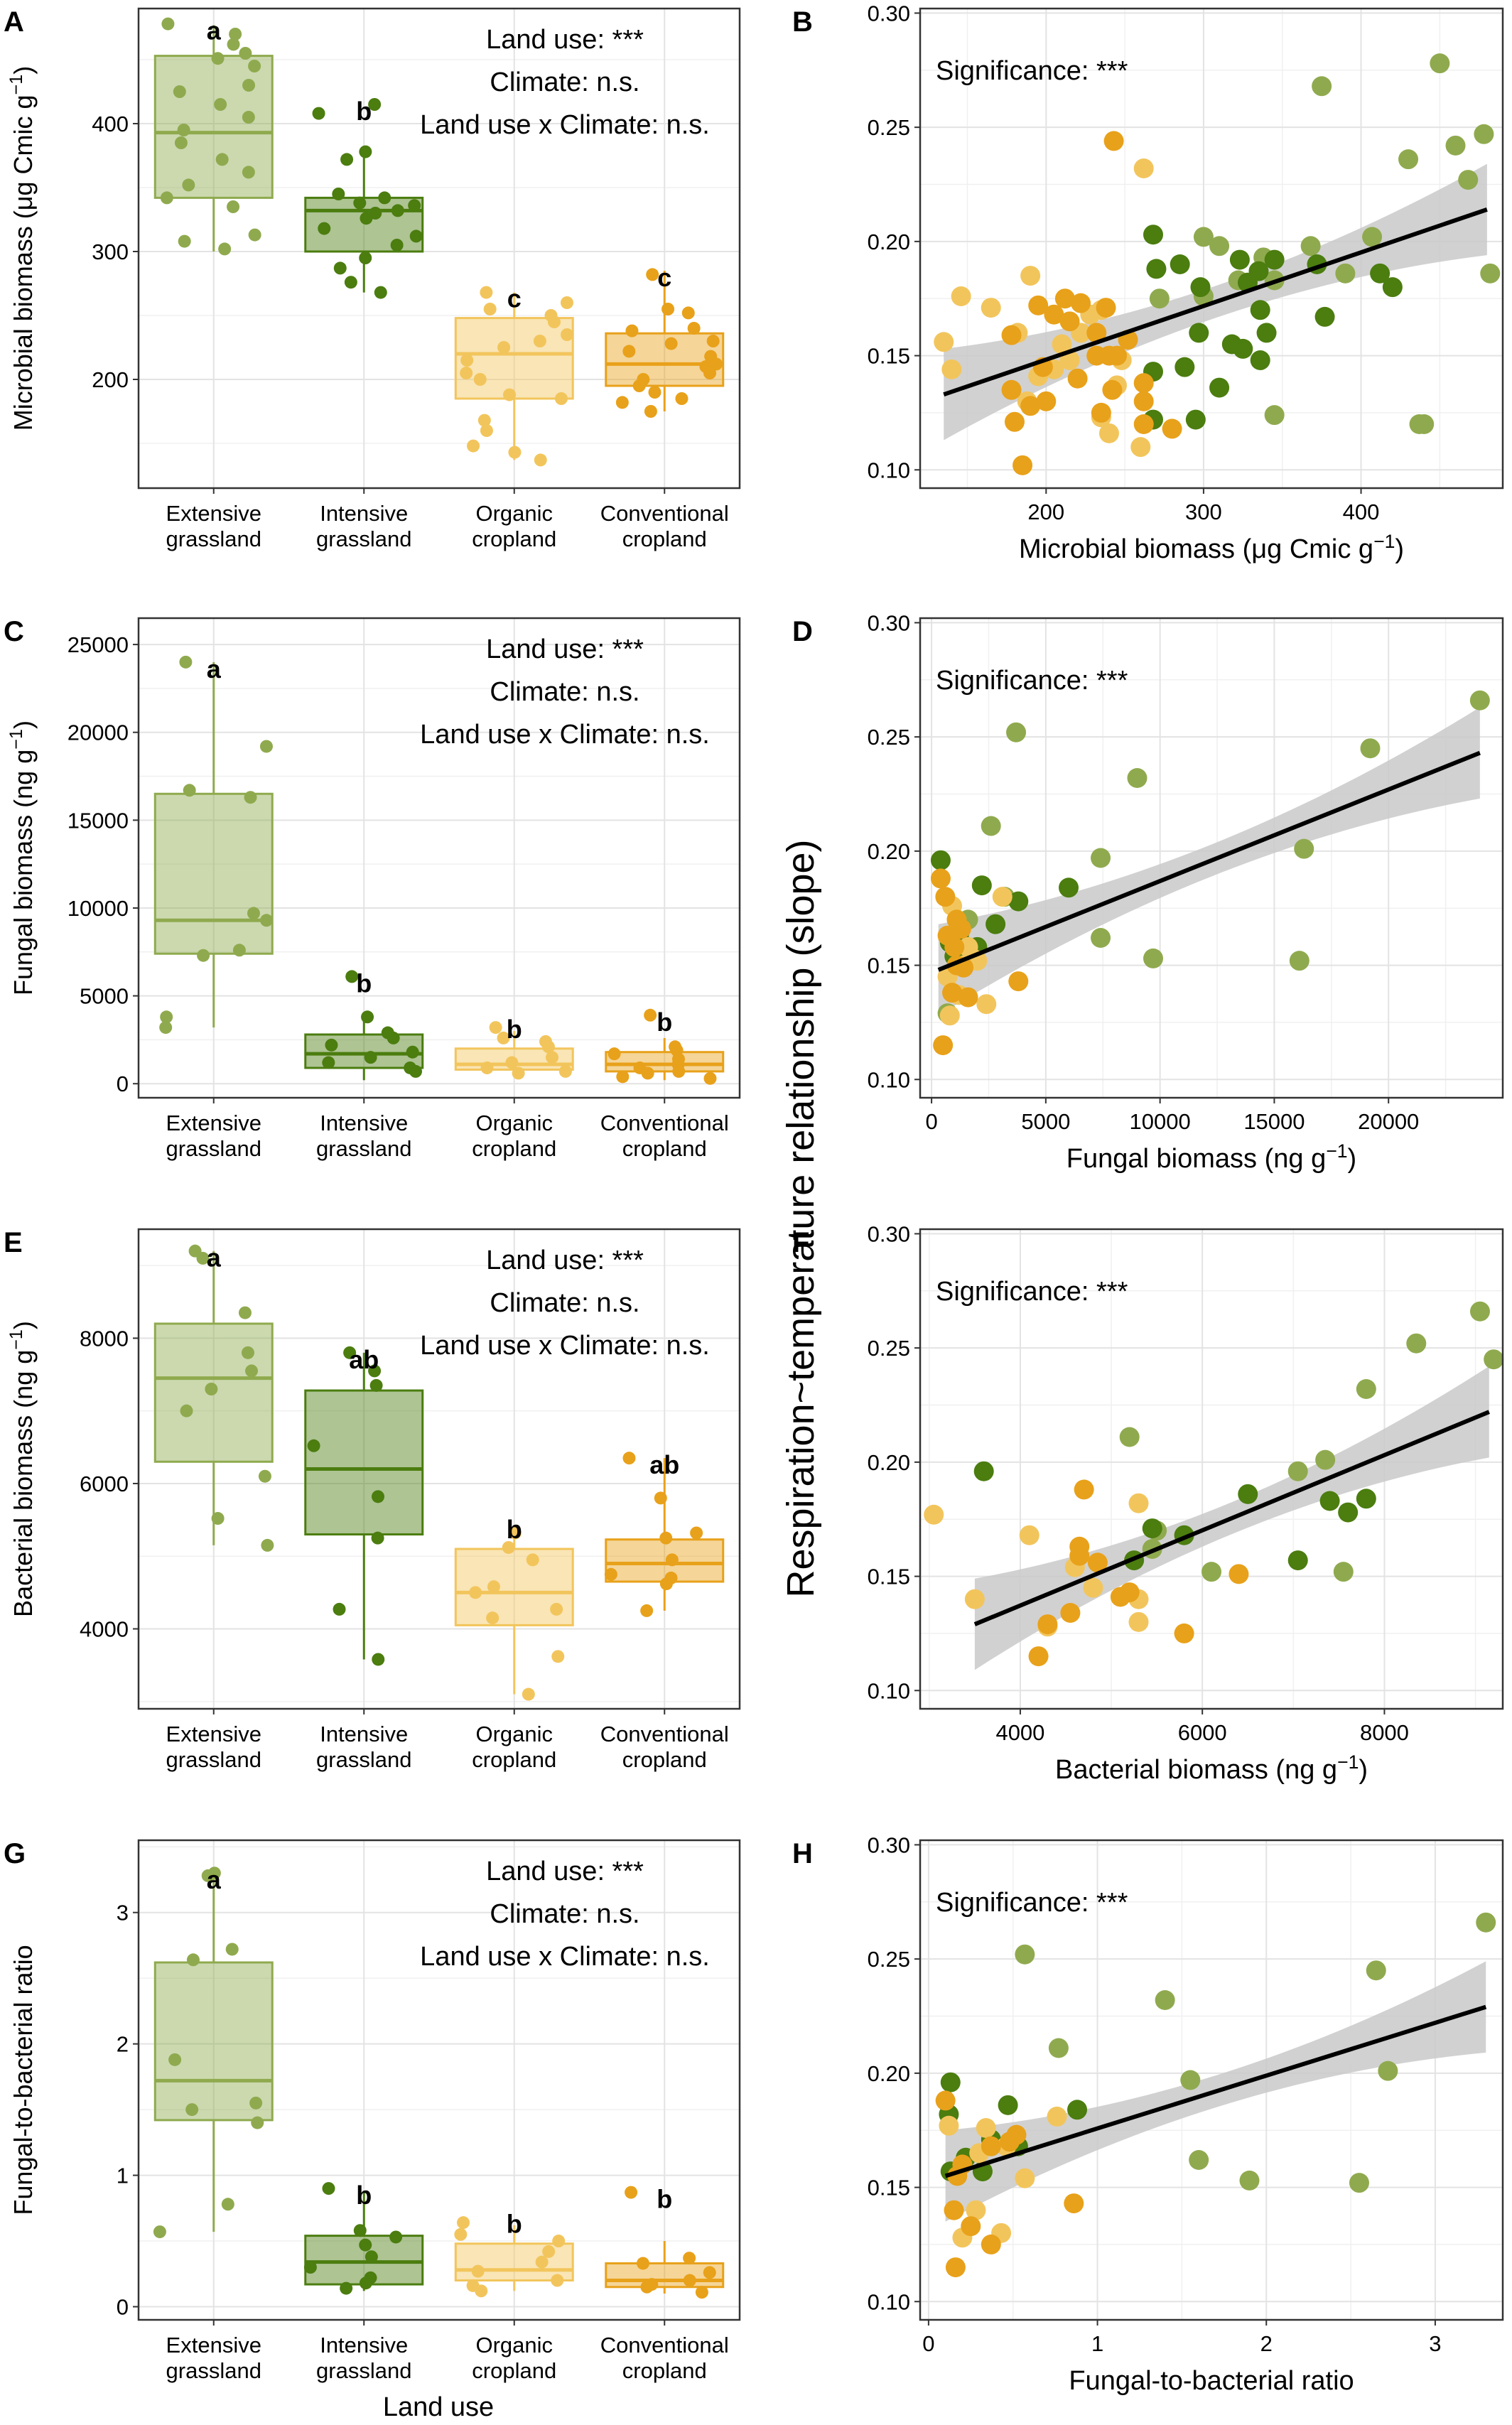 This screenshot has height=2425, width=1512. I want to click on y-tick-label: 2, so click(123, 2044).